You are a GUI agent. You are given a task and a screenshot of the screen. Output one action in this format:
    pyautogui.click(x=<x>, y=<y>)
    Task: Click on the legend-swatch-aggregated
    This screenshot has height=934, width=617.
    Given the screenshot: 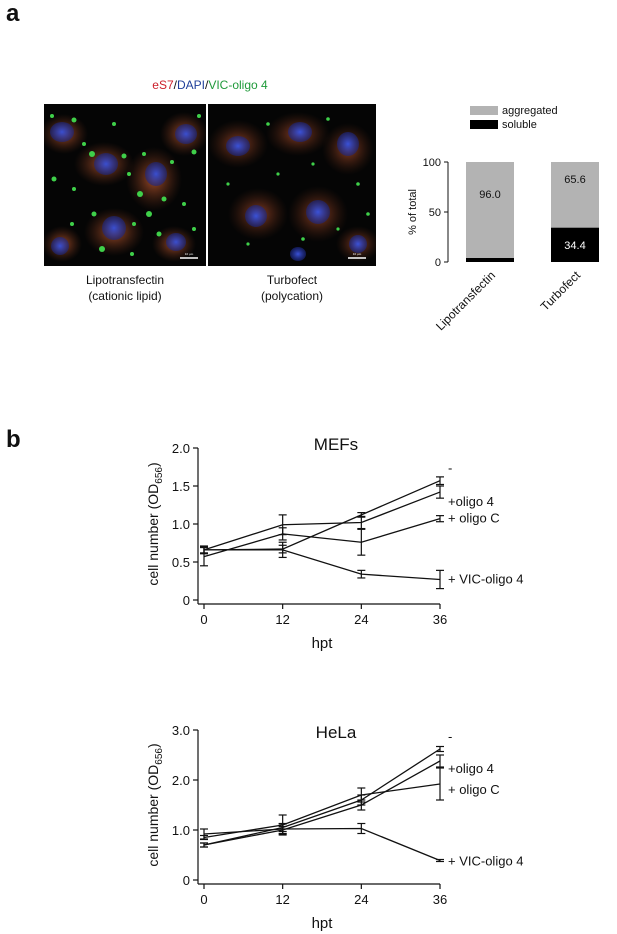 What is the action you would take?
    pyautogui.click(x=484, y=110)
    